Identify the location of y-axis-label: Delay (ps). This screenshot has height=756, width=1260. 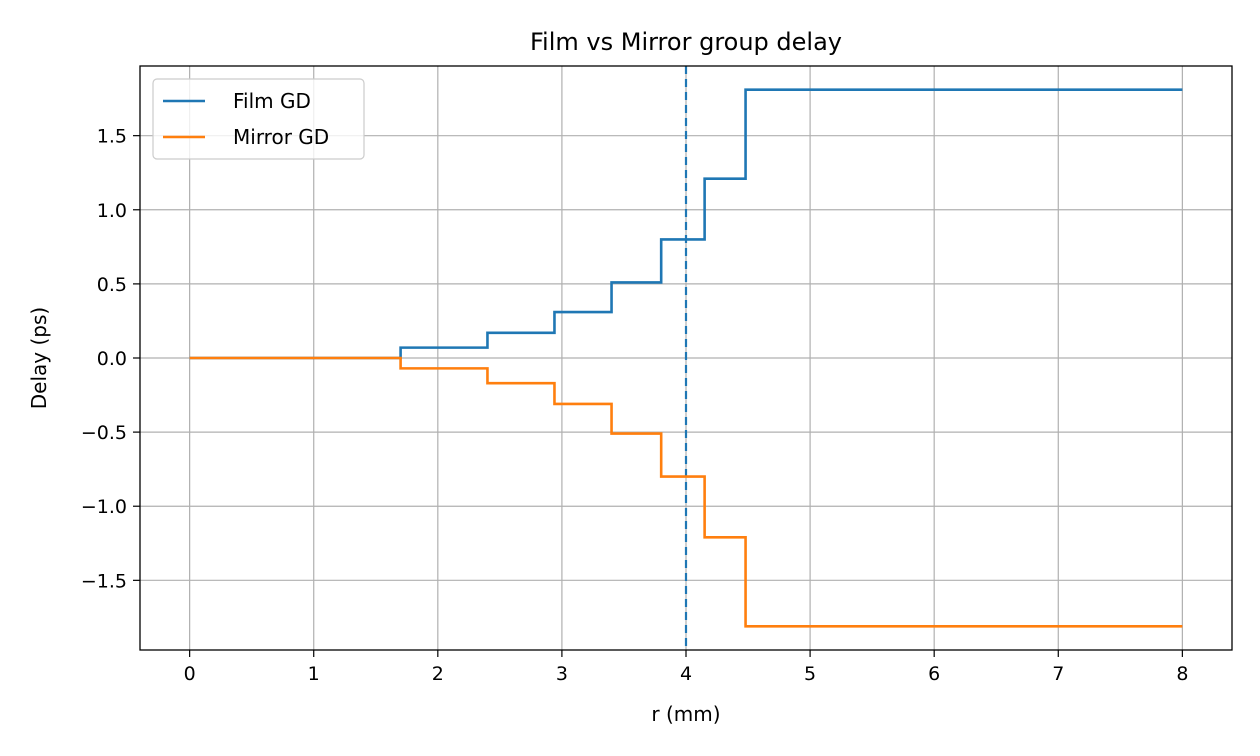
(39, 358).